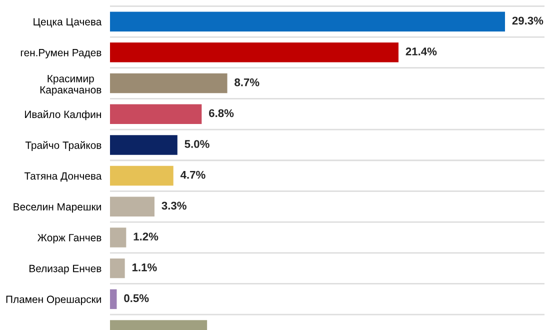  Describe the element at coordinates (57, 208) in the screenshot. I see `y-tick-label: Веселин Марешки` at that location.